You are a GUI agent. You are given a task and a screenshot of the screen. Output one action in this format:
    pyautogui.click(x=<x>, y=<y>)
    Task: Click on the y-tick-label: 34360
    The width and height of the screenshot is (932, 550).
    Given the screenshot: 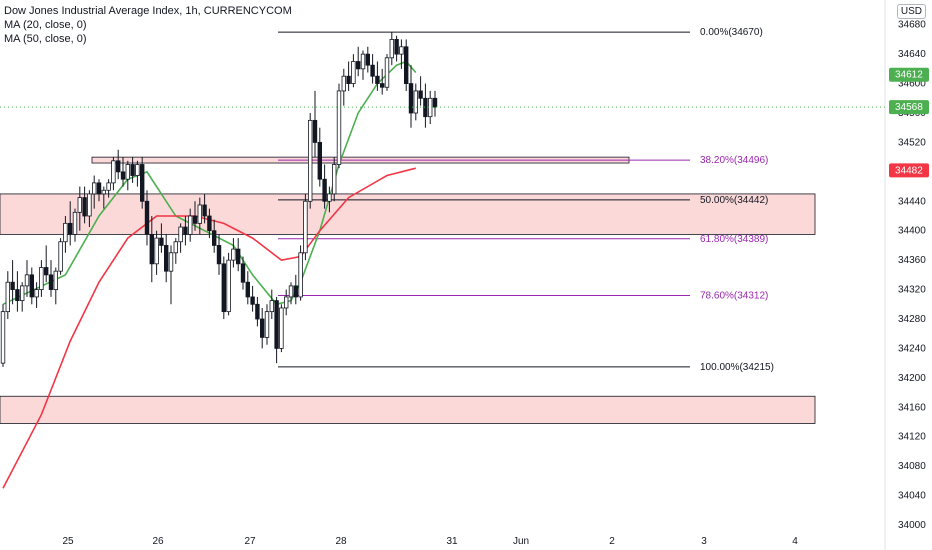 What is the action you would take?
    pyautogui.click(x=912, y=260)
    